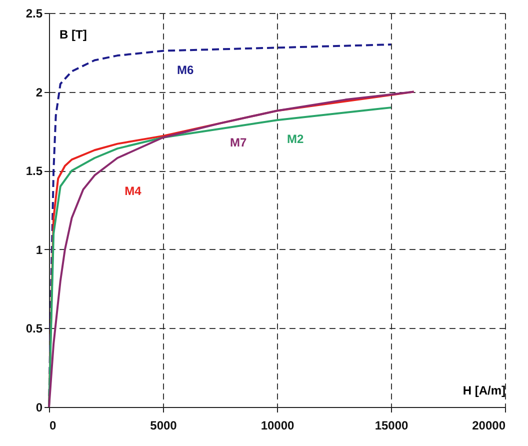 This screenshot has width=528, height=446. Describe the element at coordinates (39, 407) in the screenshot. I see `y-tick-label: 0` at that location.